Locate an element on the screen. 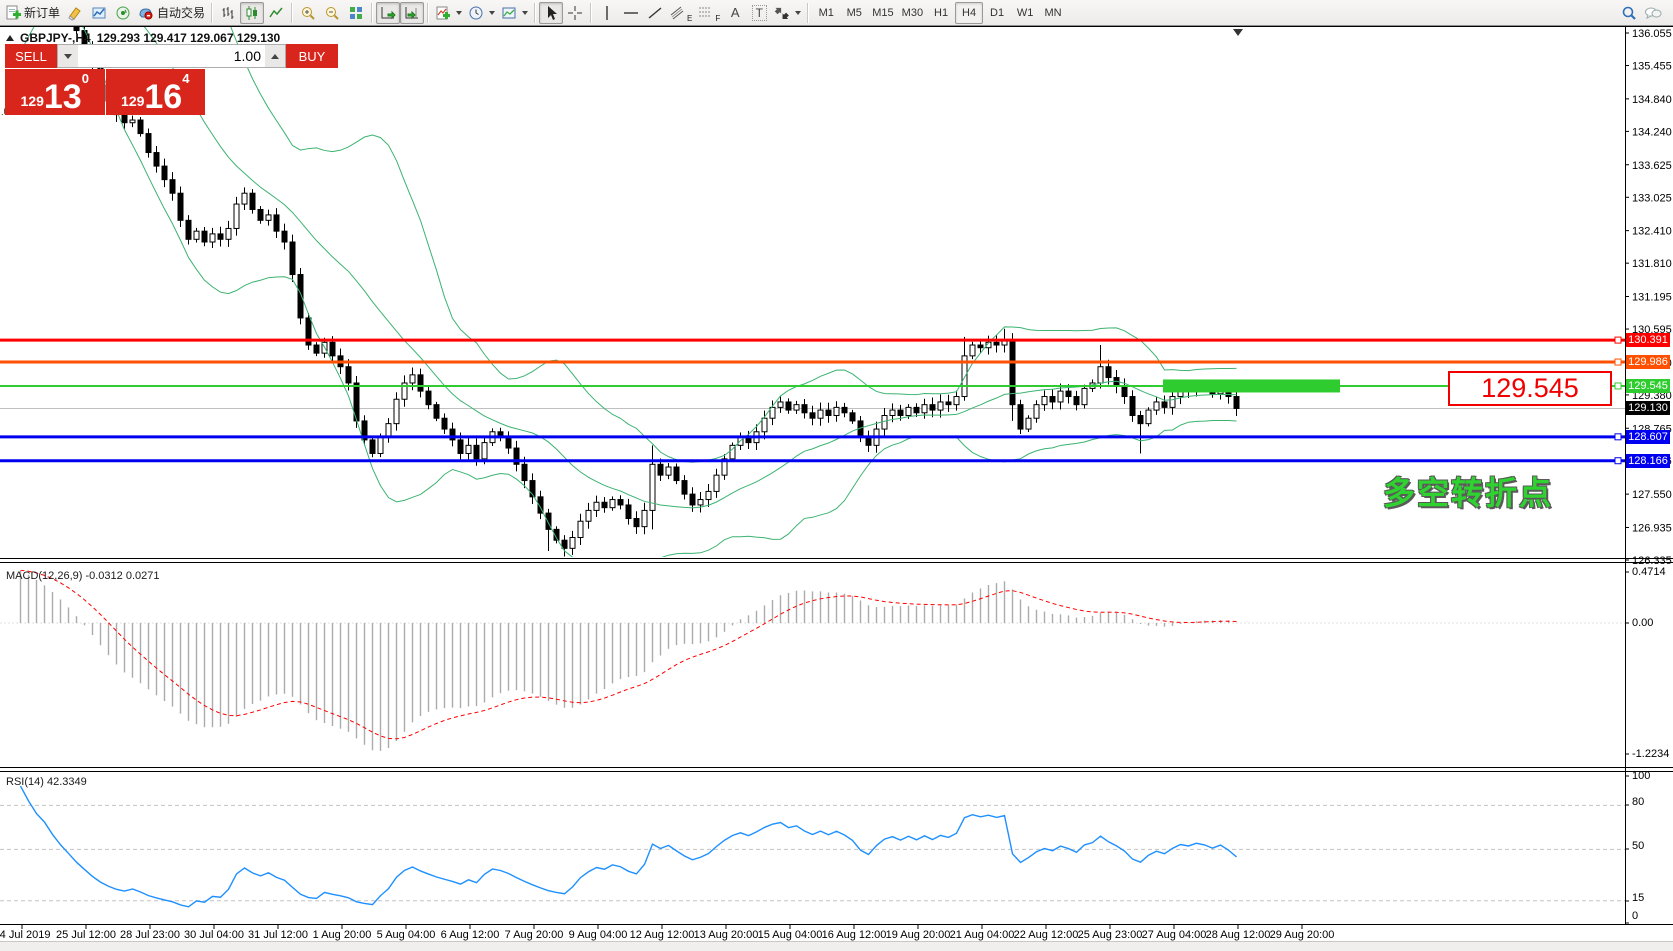 This screenshot has height=951, width=1673. caret-down-icon is located at coordinates (68, 56).